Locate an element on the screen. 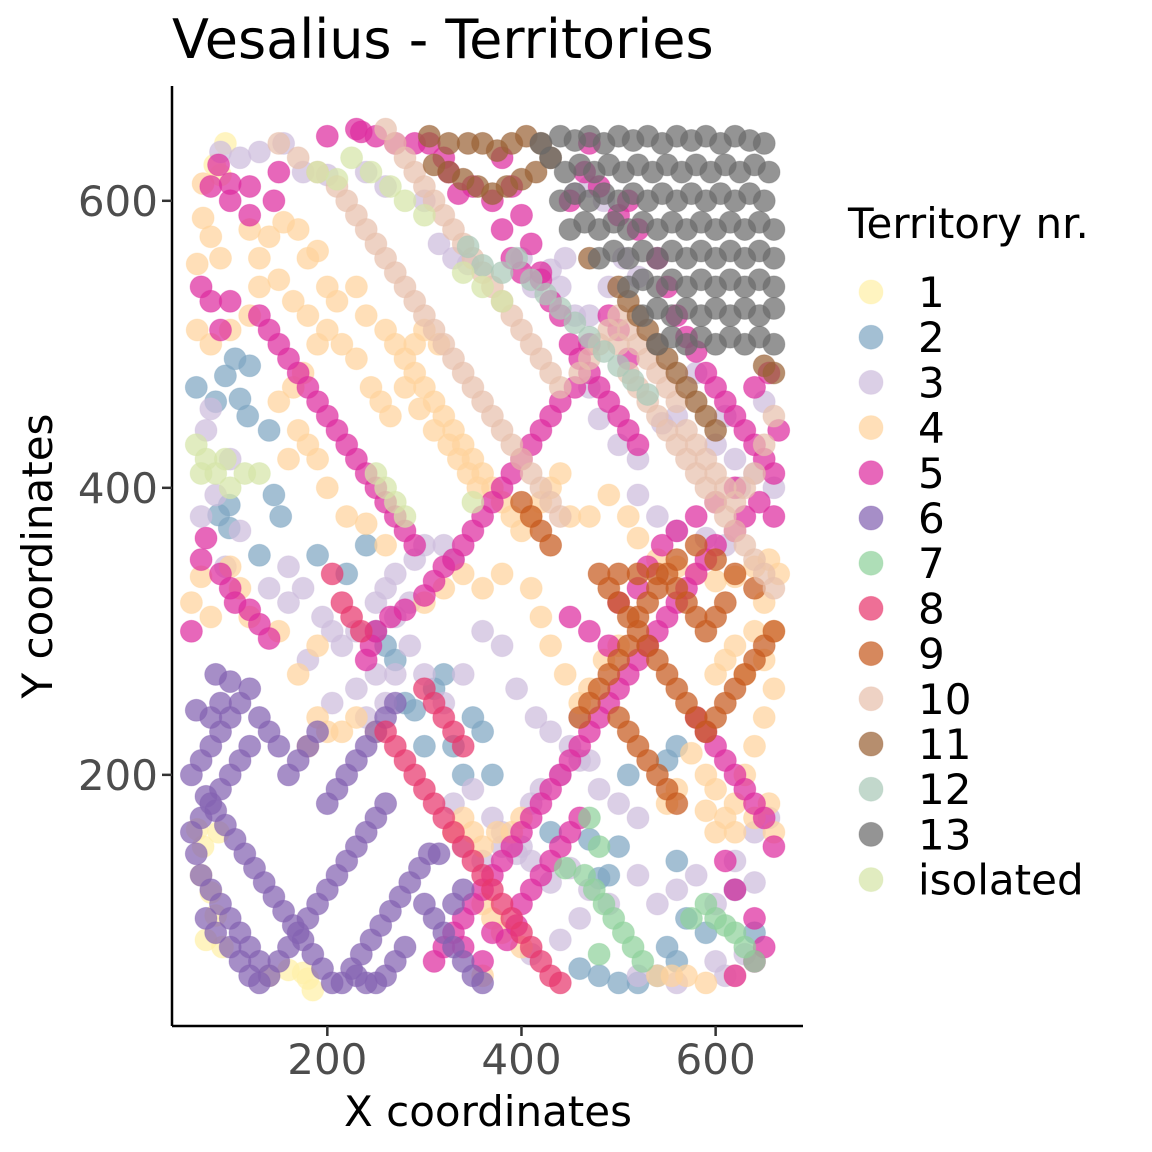 Image resolution: width=1152 pixels, height=1152 pixels. x-tick-label: 400 is located at coordinates (521, 1059).